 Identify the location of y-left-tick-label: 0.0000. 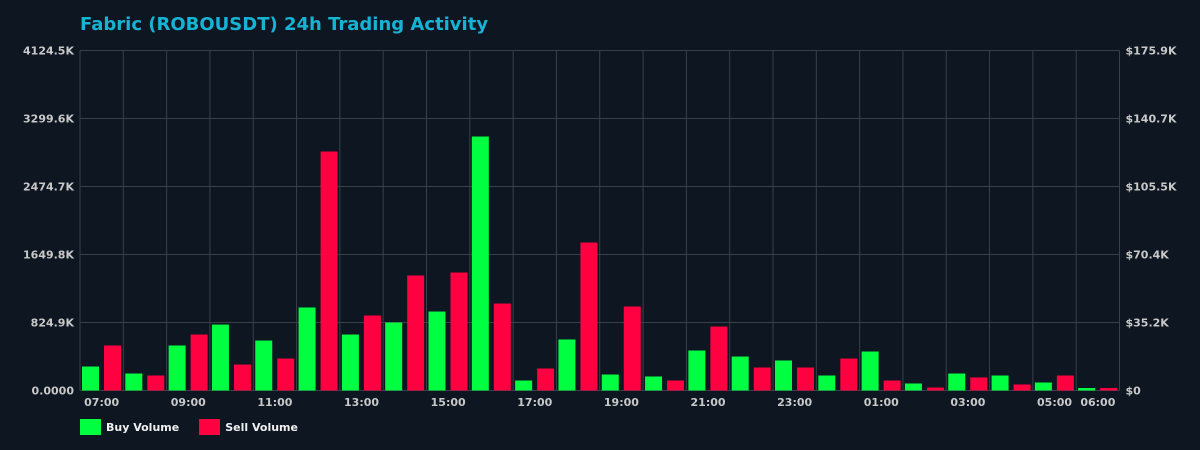
(53, 391).